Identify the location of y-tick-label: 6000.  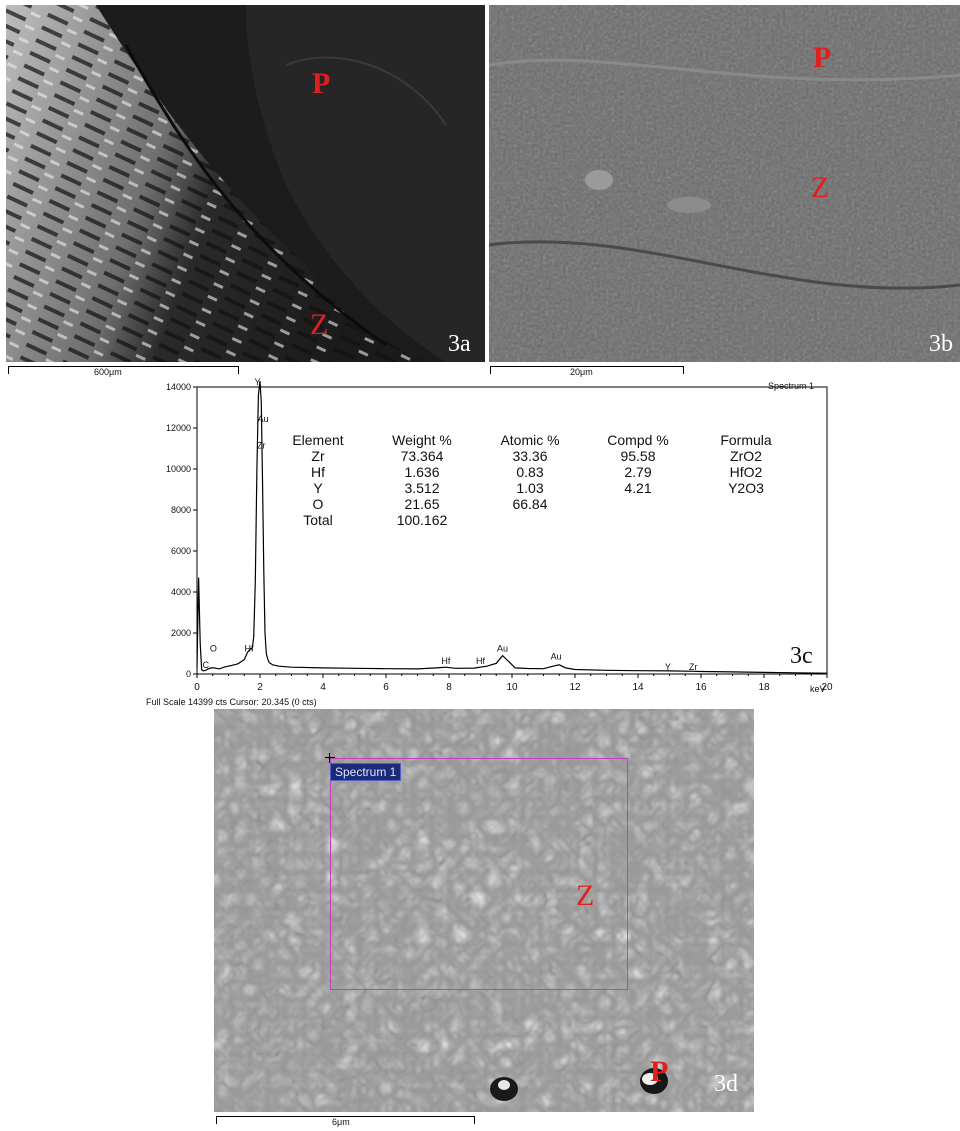
(181, 551).